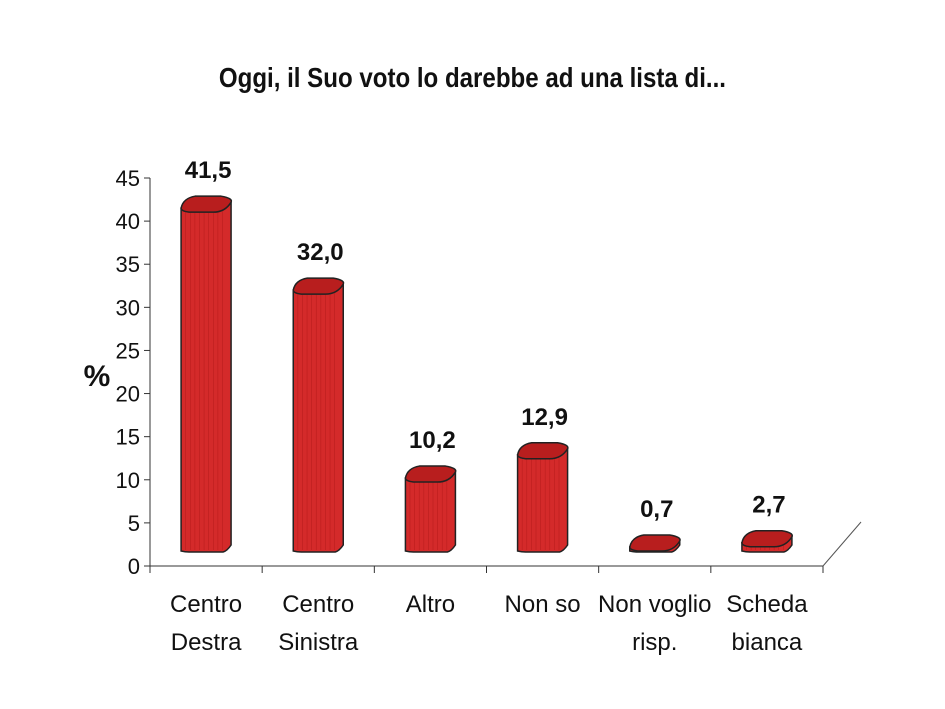 Image resolution: width=945 pixels, height=709 pixels. Describe the element at coordinates (128, 394) in the screenshot. I see `y-tick-label: 20` at that location.